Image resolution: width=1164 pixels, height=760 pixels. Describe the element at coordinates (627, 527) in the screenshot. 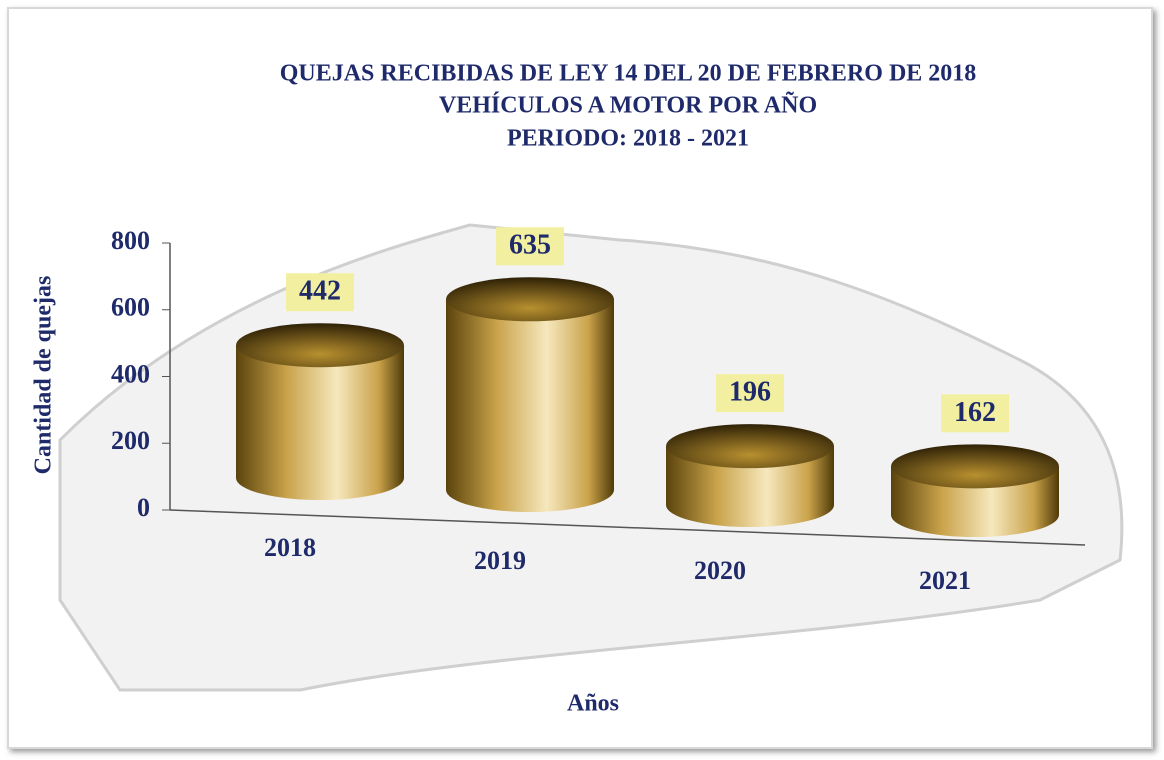

I see `x-axis` at that location.